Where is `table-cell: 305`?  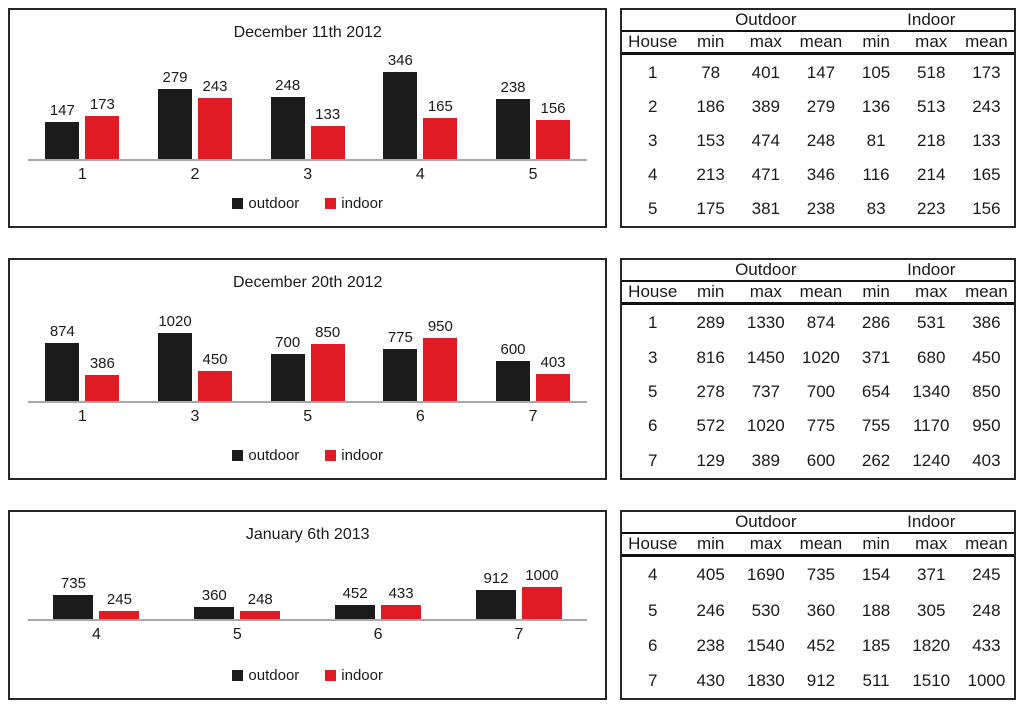
table-cell: 305 is located at coordinates (931, 610).